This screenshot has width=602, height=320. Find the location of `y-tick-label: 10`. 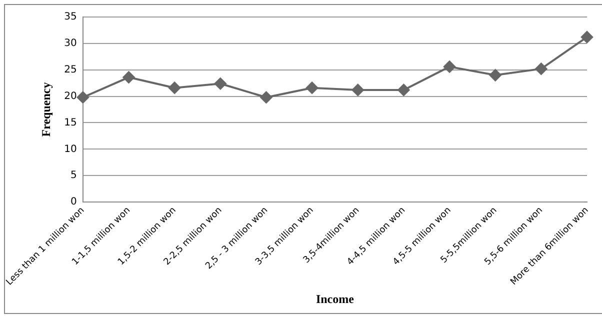

y-tick-label: 10 is located at coordinates (70, 149).